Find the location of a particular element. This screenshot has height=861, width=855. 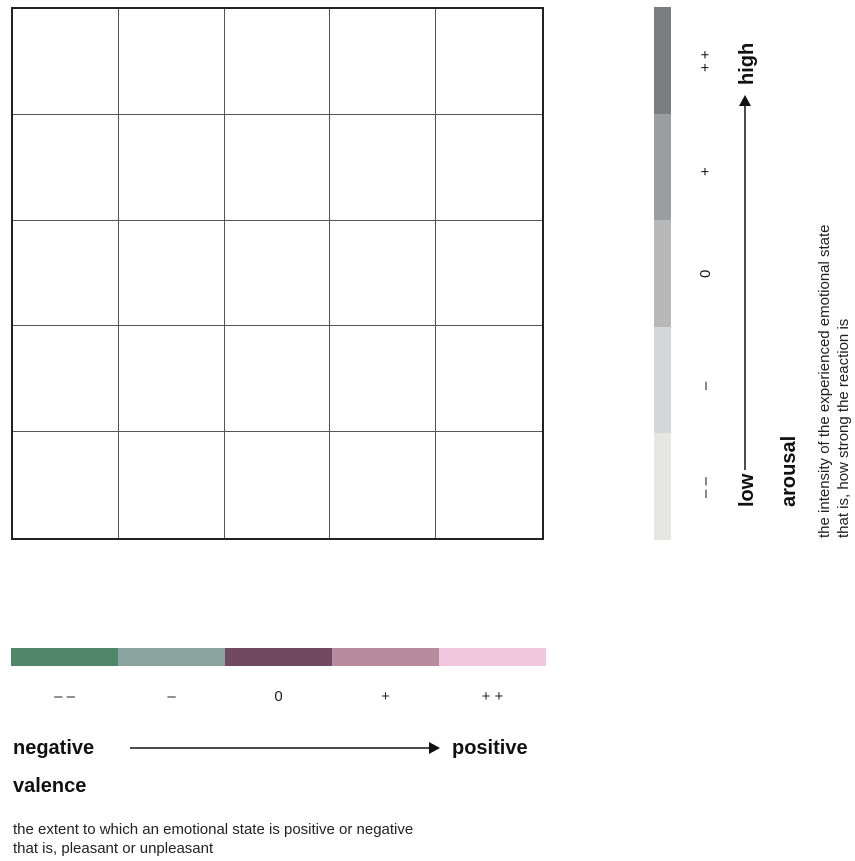

arousal-title: arousal is located at coordinates (789, 471).